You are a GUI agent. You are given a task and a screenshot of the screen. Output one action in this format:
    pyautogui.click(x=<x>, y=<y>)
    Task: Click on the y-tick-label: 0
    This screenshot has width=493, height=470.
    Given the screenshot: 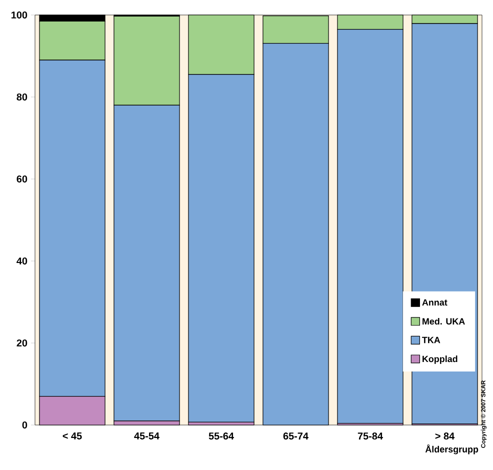 What is the action you would take?
    pyautogui.click(x=25, y=425)
    